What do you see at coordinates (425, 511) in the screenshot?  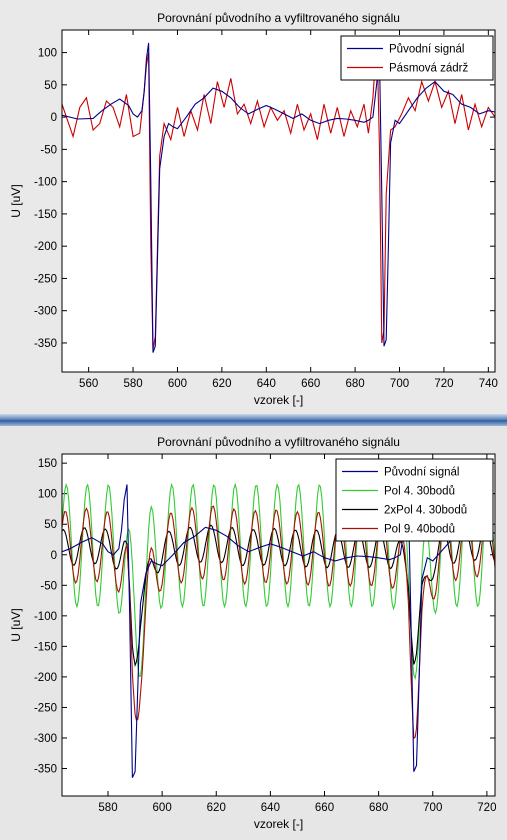 I see `legend-label: 2xPol 4. 30bodů` at bounding box center [425, 511].